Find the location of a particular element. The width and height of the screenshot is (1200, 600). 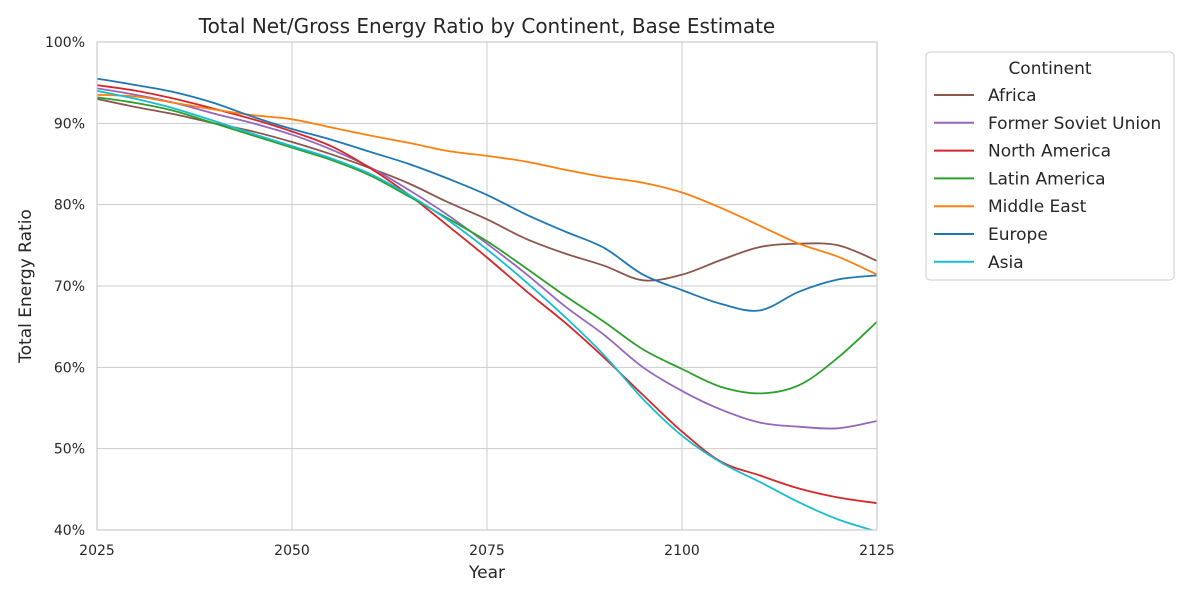

legend-label-north-america: North America is located at coordinates (1049, 152).